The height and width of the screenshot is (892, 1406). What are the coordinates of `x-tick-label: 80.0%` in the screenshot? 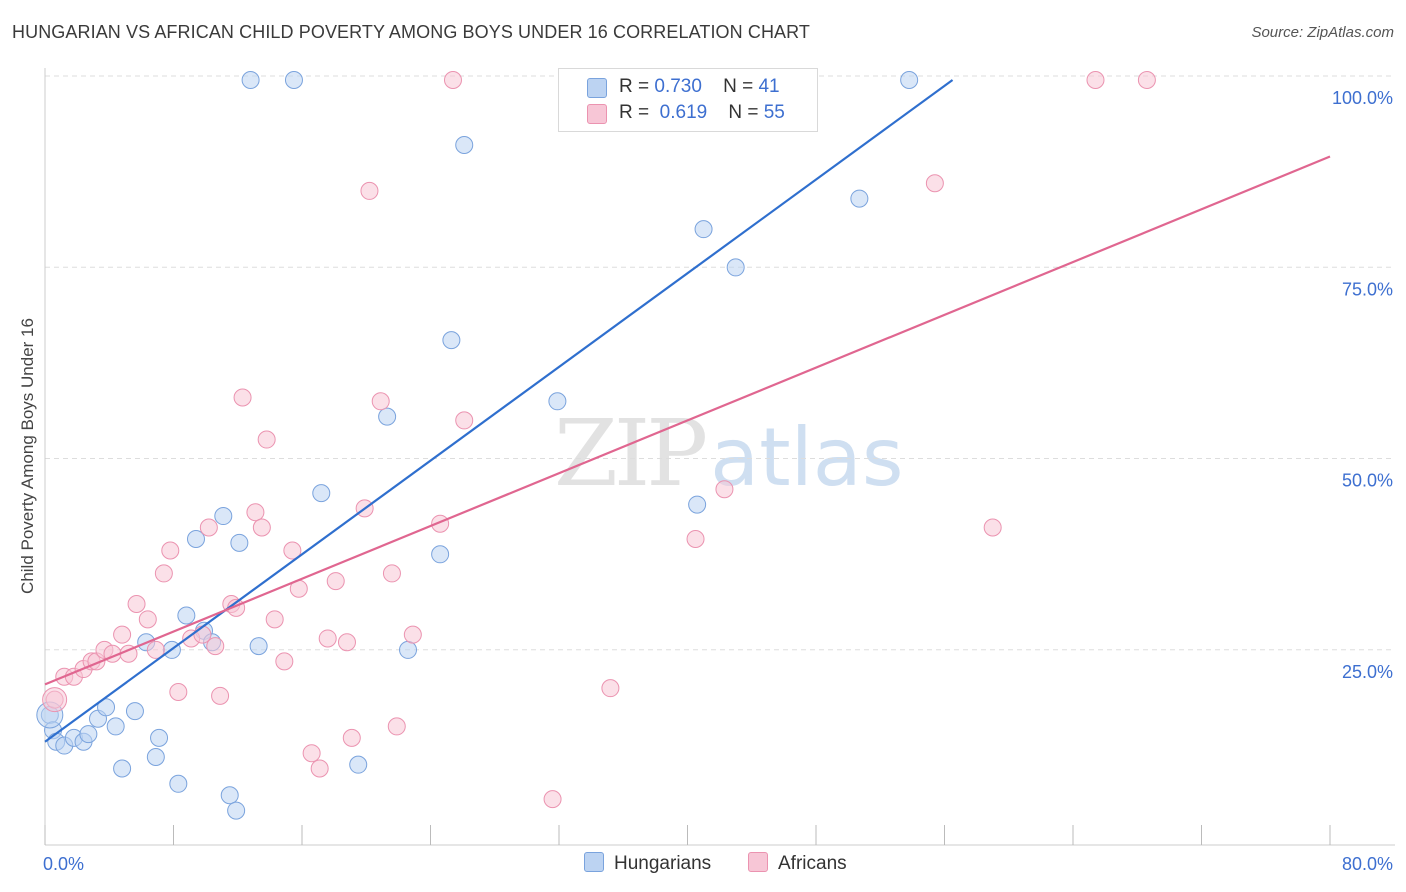 It's located at (1367, 864).